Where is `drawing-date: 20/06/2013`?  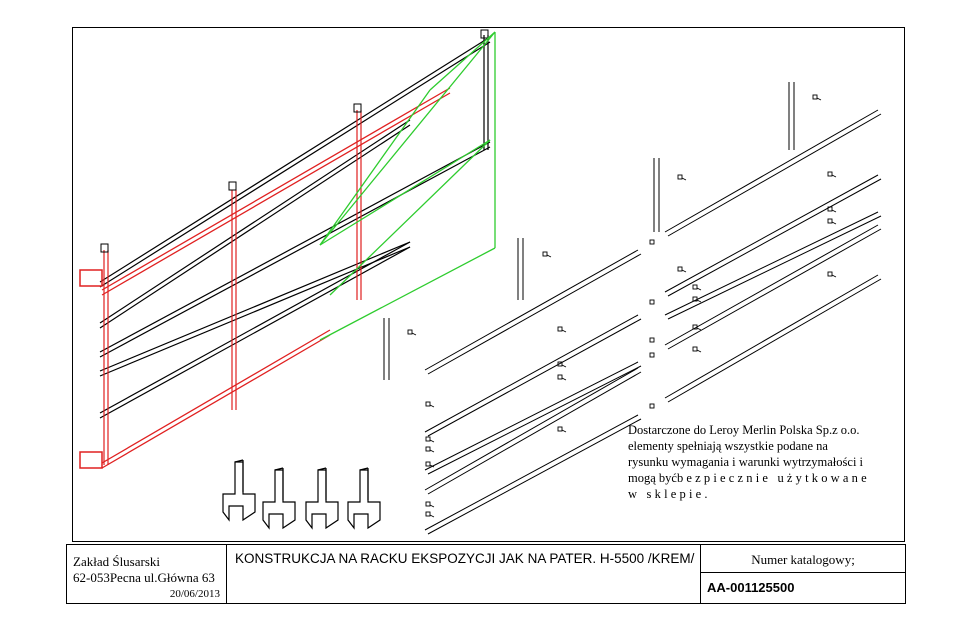 drawing-date: 20/06/2013 is located at coordinates (194, 594).